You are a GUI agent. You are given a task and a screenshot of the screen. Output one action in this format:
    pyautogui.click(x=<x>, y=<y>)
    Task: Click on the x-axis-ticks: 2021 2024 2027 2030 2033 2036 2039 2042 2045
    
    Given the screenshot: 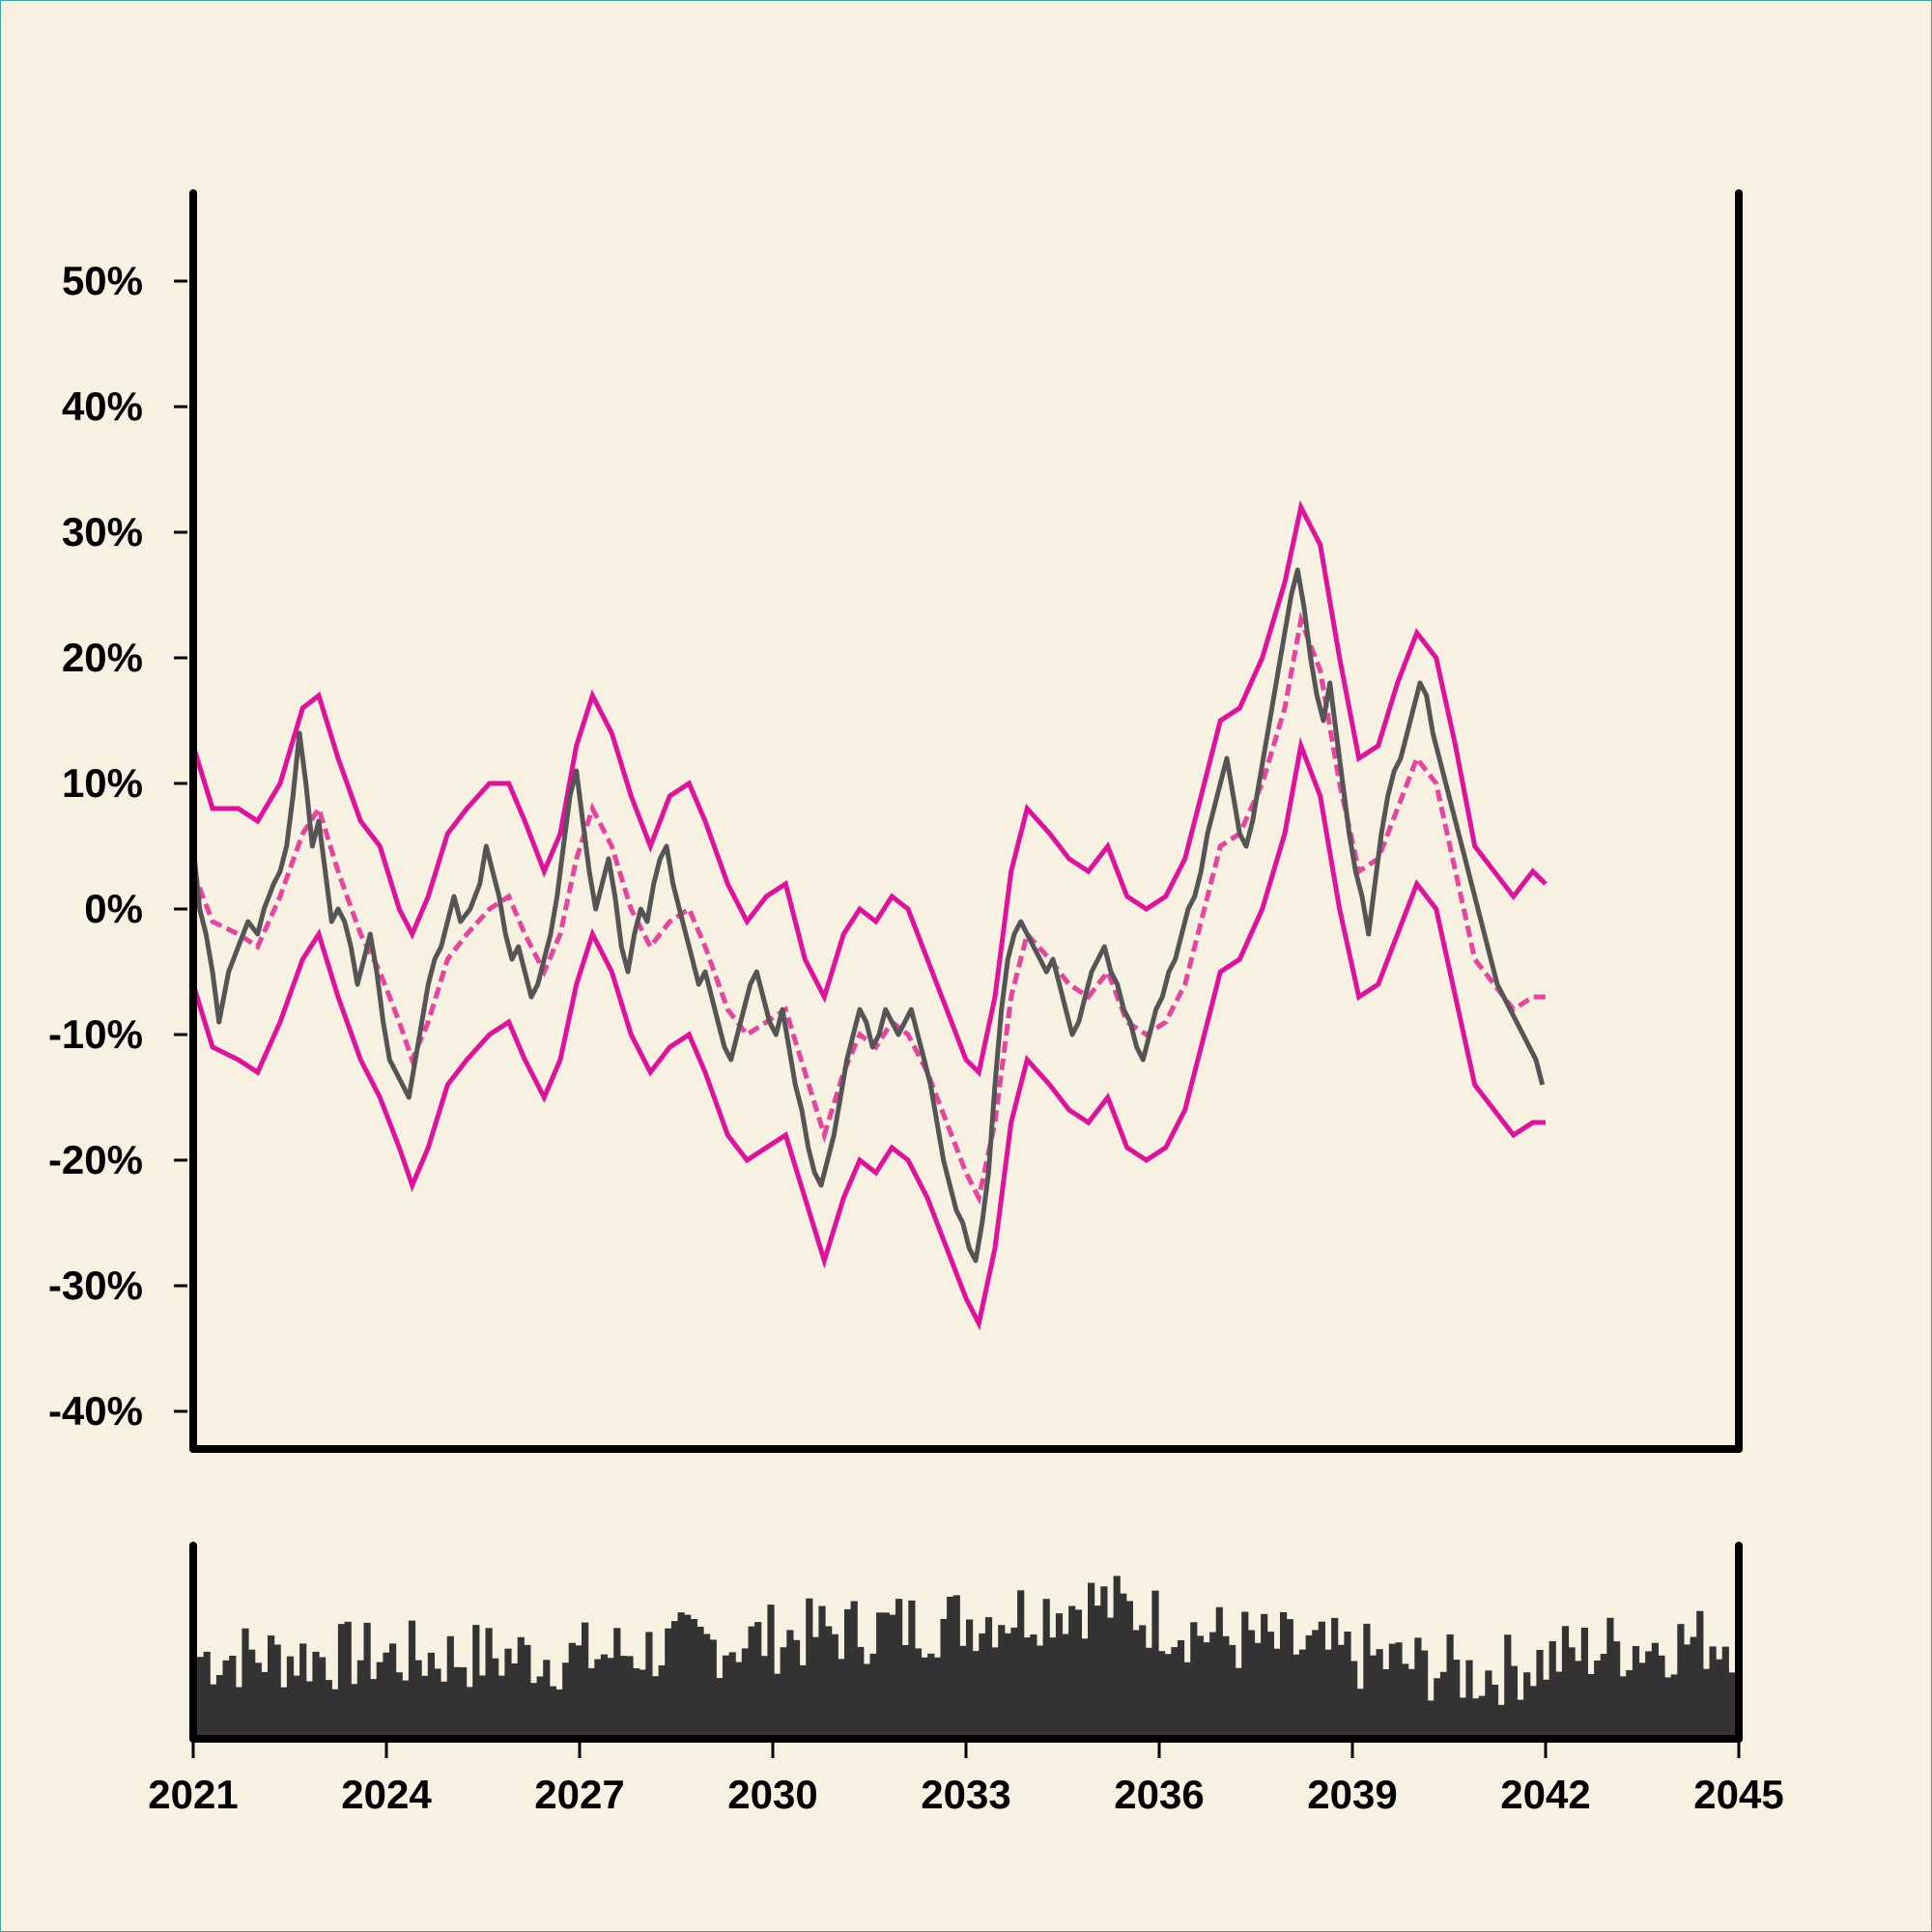 What is the action you would take?
    pyautogui.click(x=966, y=1780)
    